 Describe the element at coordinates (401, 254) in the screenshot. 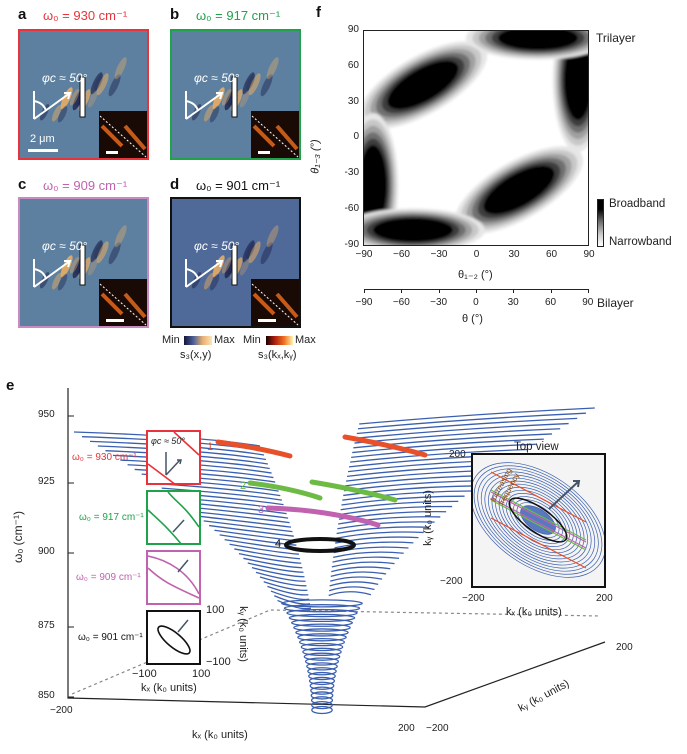

I see `f-xtick: −60` at that location.